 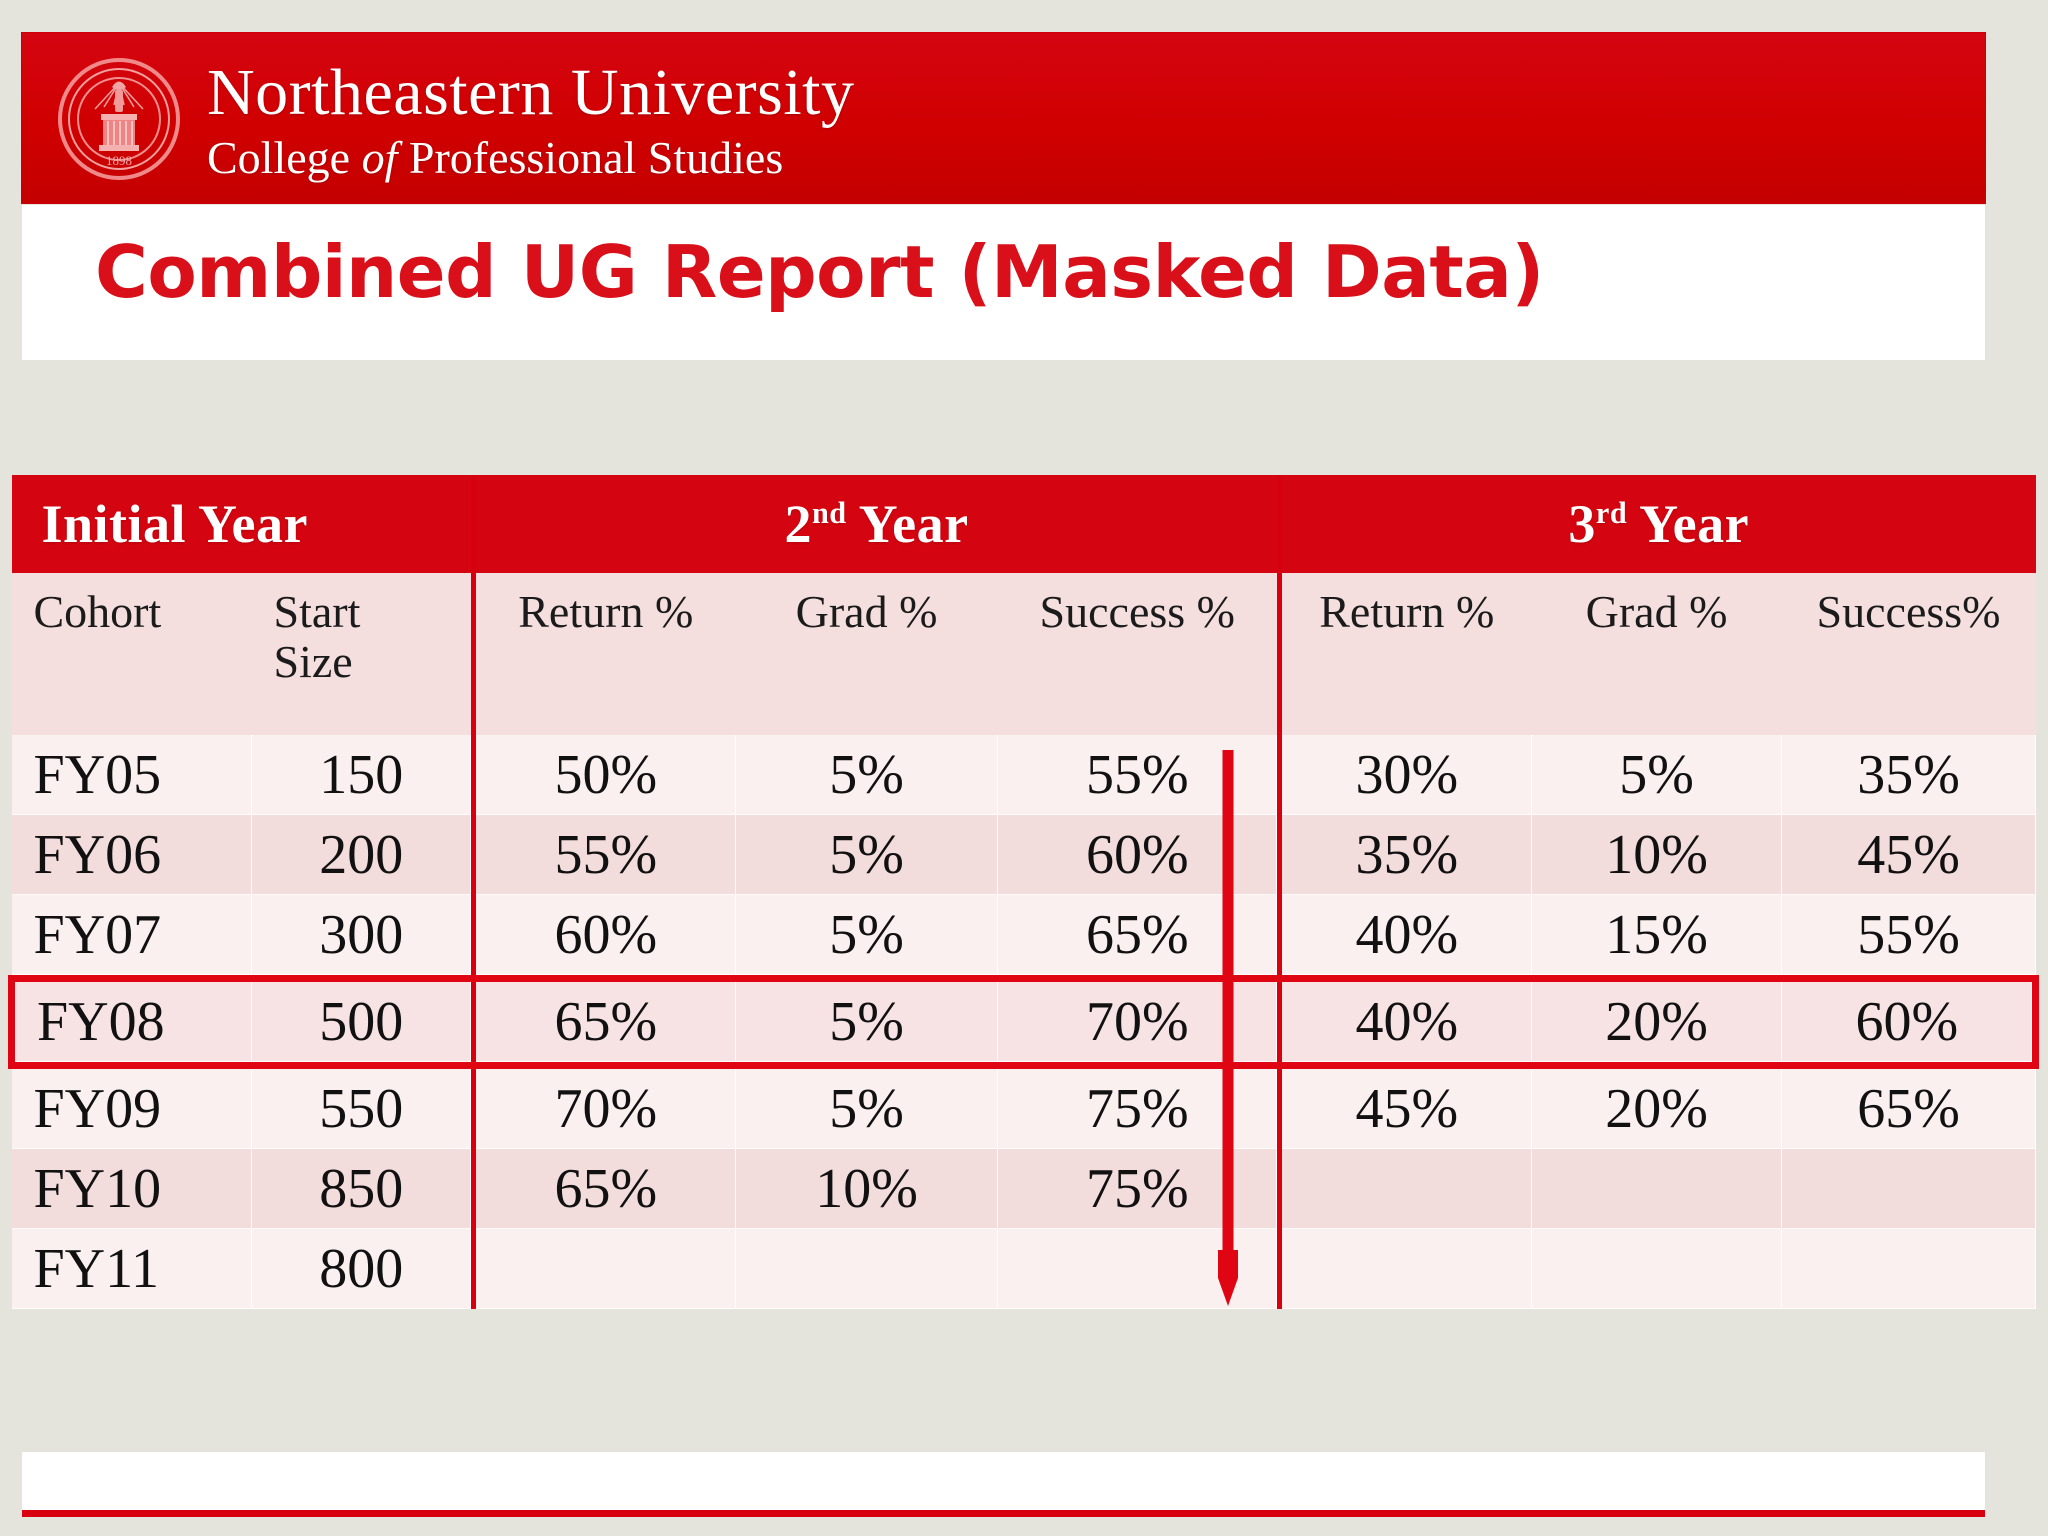 What do you see at coordinates (1908, 1107) in the screenshot?
I see `cell-y3-success: 65%` at bounding box center [1908, 1107].